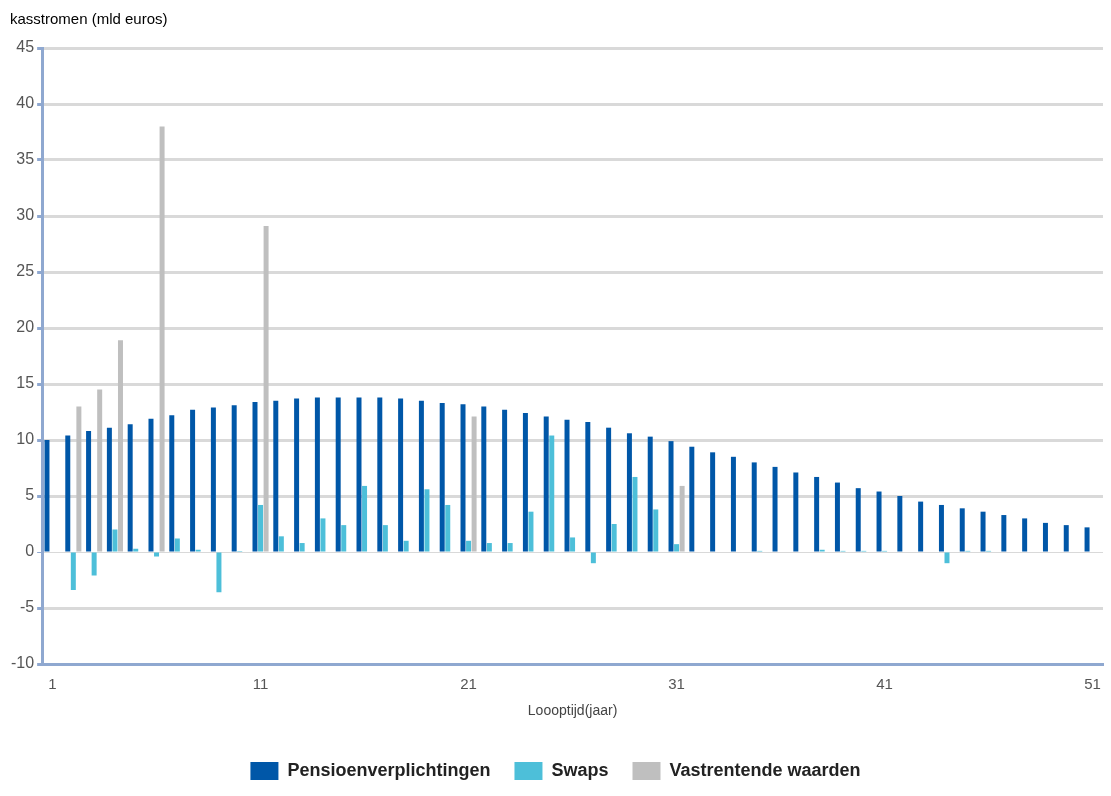  What do you see at coordinates (765, 769) in the screenshot?
I see `legend-label: Vastrentende waarden` at bounding box center [765, 769].